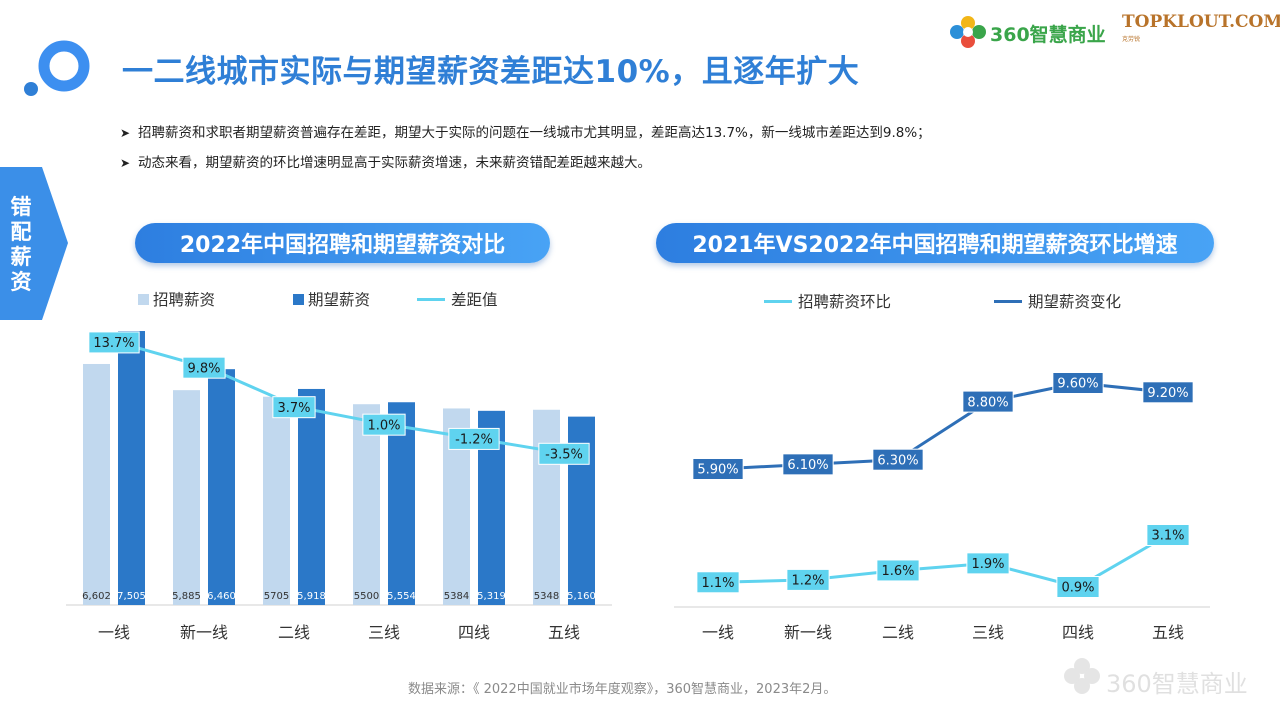 Image resolution: width=1280 pixels, height=720 pixels. I want to click on recruit-change-line, so click(943, 561).